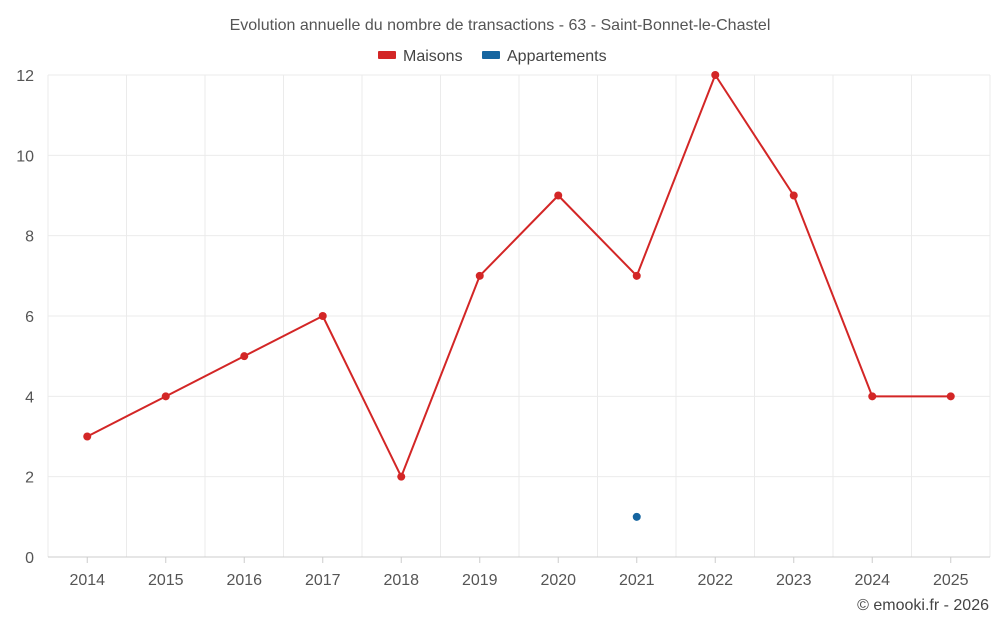 The width and height of the screenshot is (1000, 625). I want to click on x-tick-label: 2014, so click(87, 580).